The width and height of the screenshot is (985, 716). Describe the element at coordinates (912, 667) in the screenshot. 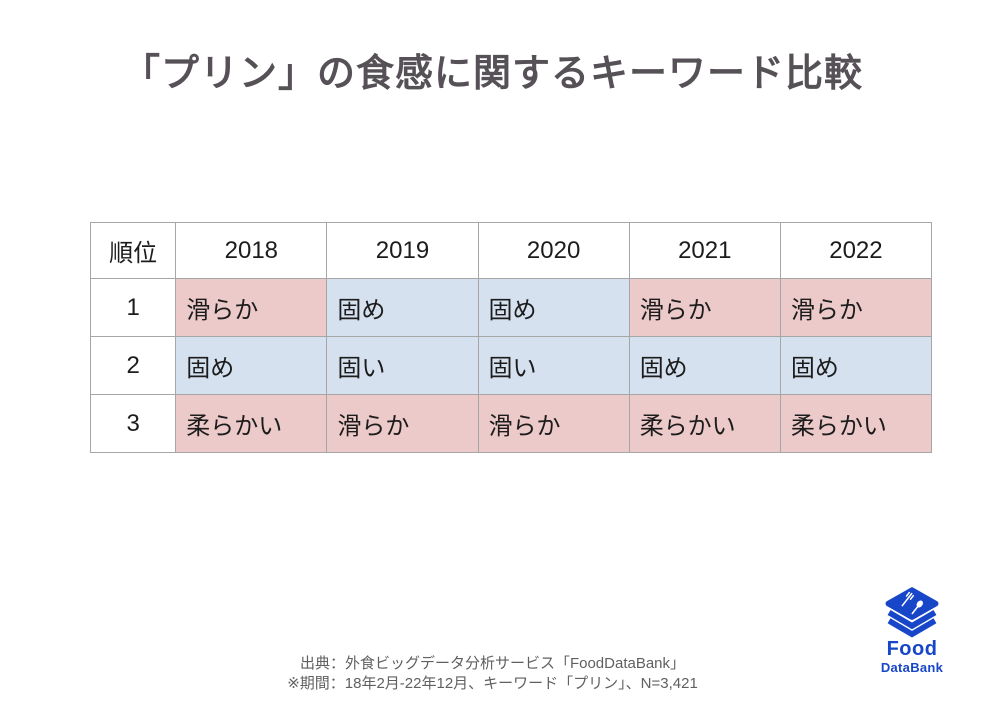

I see `logo-subtitle: DataBank` at that location.